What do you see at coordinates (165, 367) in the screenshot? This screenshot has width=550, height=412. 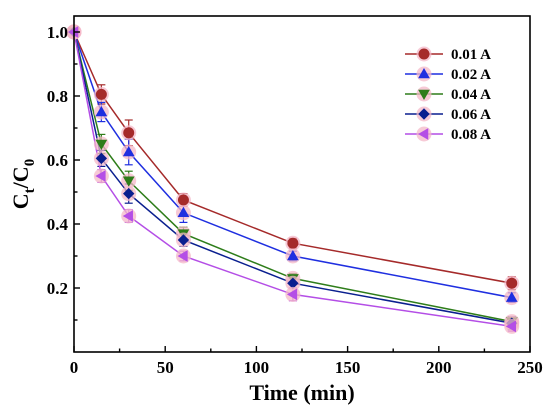 I see `x-tick-label: 50` at bounding box center [165, 367].